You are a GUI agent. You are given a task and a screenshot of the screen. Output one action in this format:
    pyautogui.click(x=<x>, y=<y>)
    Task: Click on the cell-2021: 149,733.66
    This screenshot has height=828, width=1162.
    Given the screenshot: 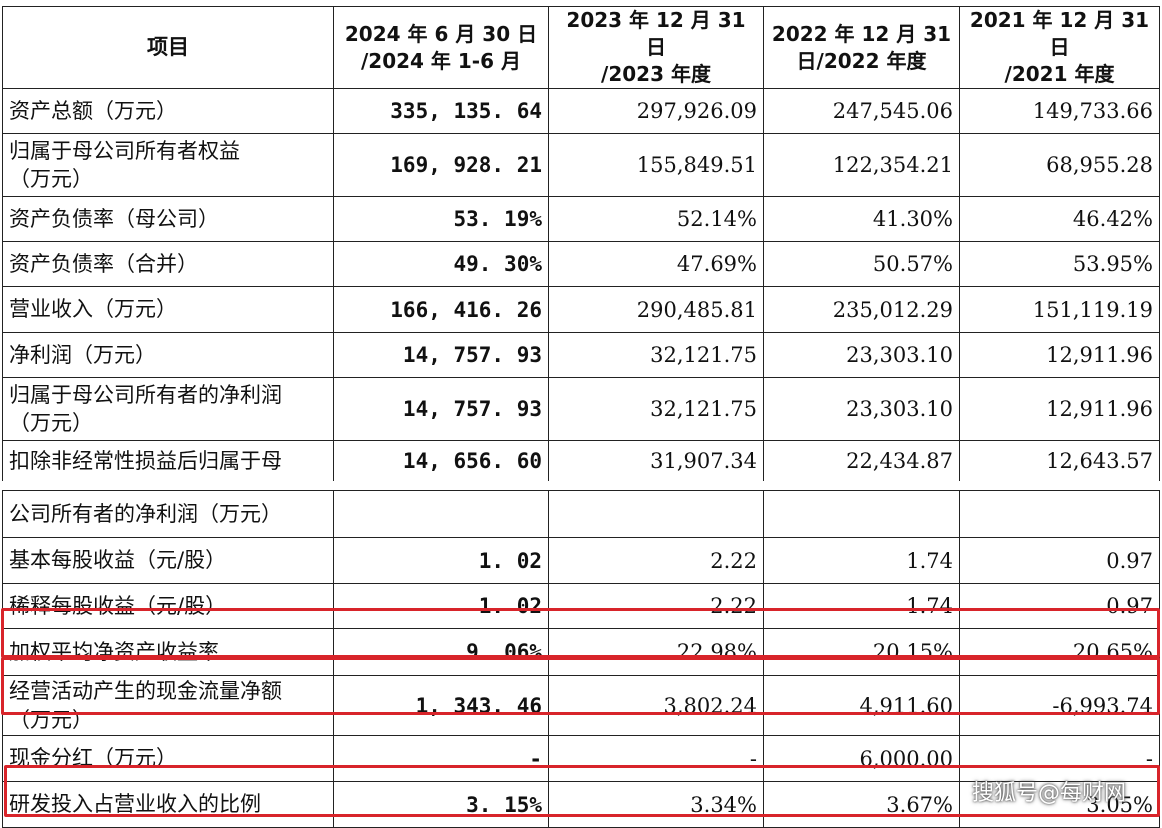 What is the action you would take?
    pyautogui.click(x=1059, y=111)
    